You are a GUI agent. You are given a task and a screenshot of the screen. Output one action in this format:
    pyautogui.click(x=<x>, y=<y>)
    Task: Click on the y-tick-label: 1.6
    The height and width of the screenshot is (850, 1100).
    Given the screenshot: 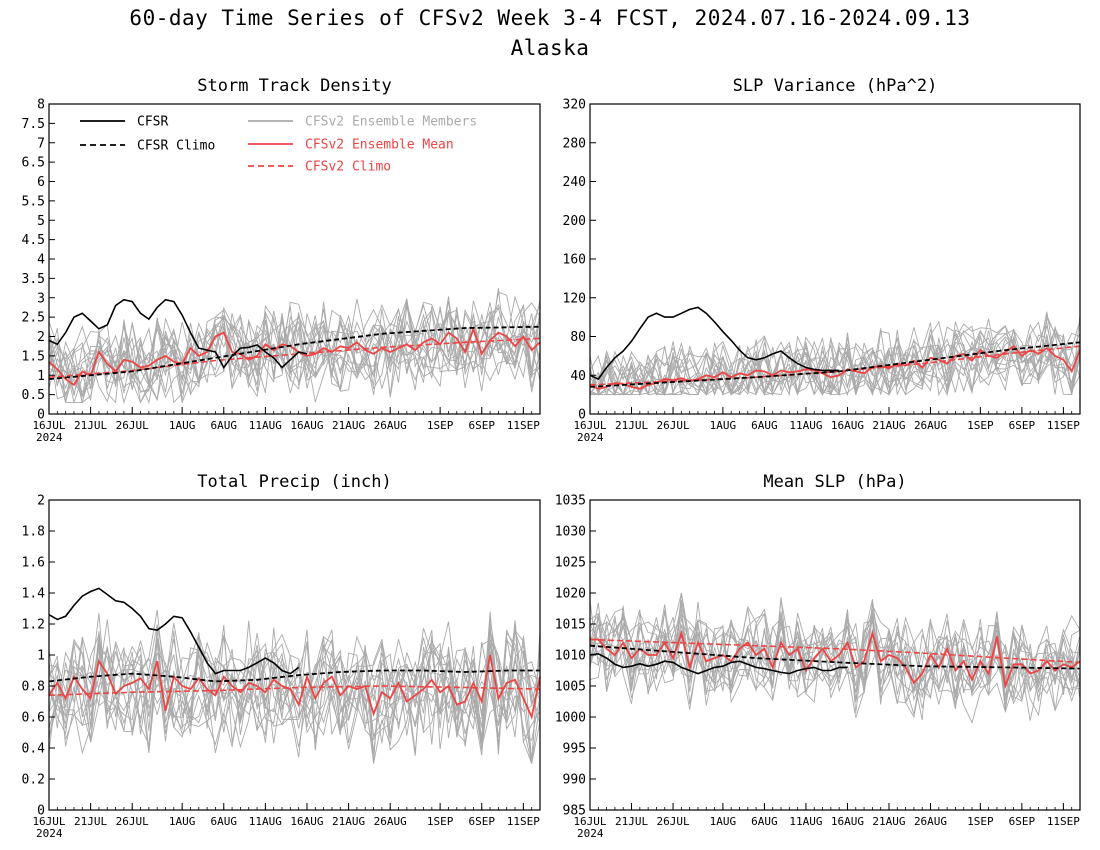 What is the action you would take?
    pyautogui.click(x=33, y=563)
    